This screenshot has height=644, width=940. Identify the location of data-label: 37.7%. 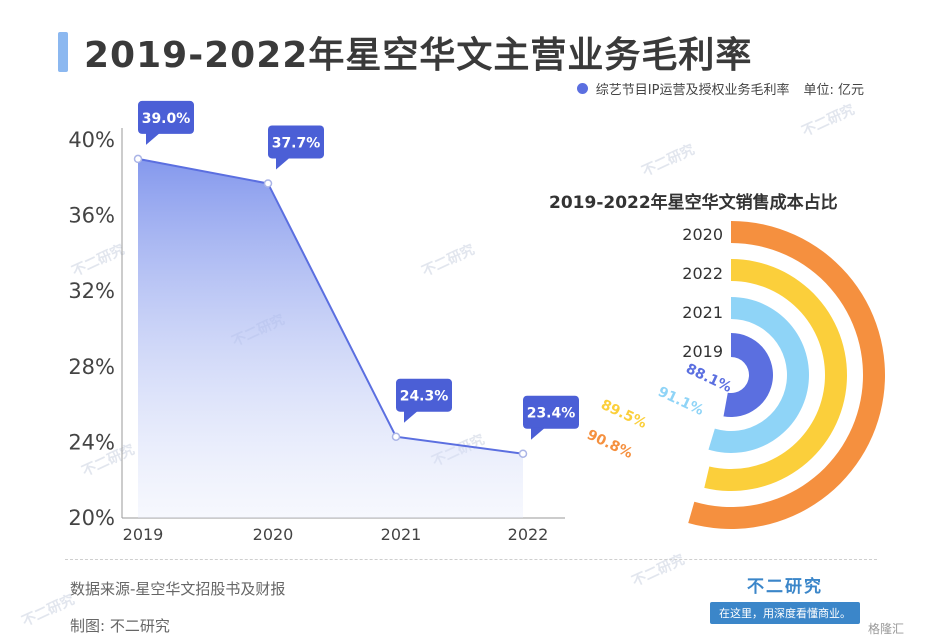
(296, 143).